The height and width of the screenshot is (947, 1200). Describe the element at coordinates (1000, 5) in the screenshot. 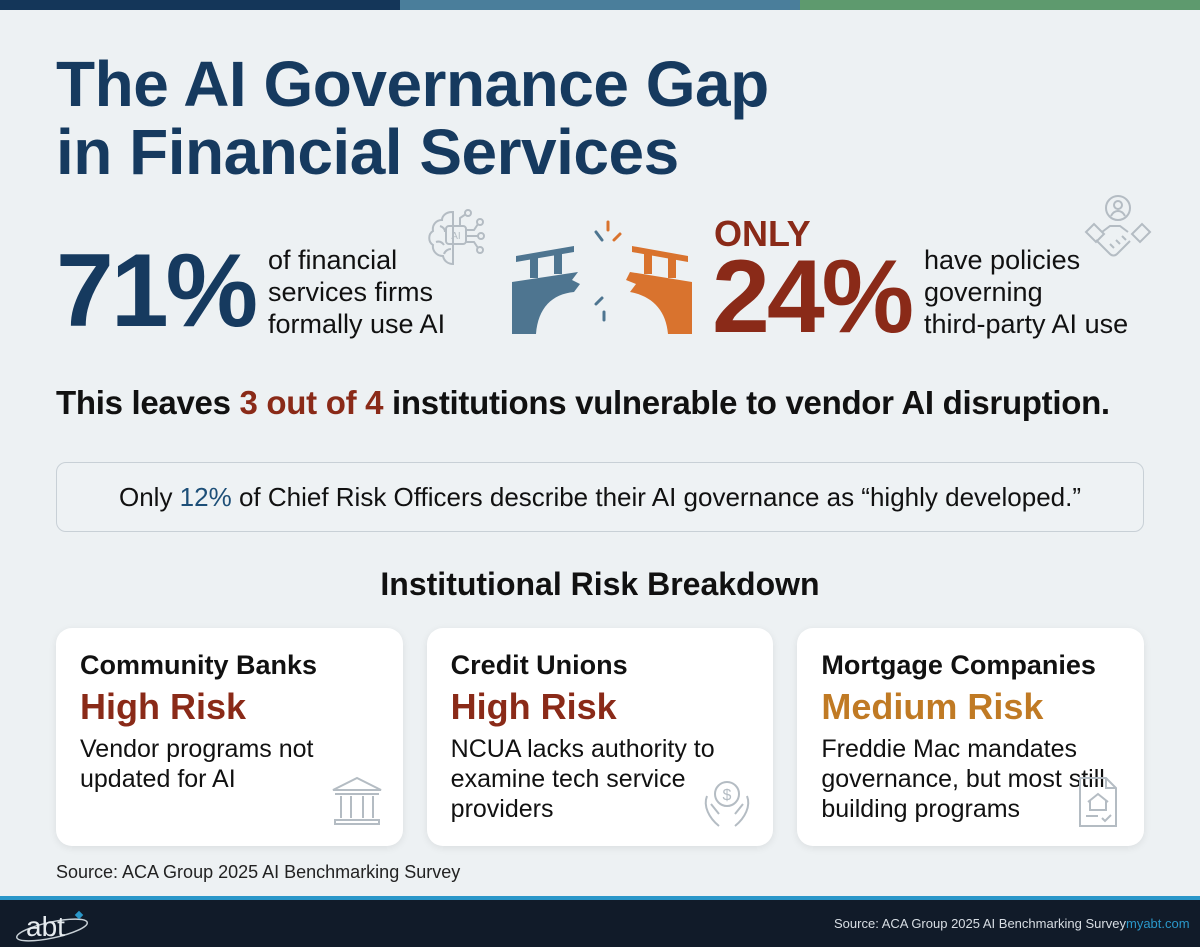

I see `topbar-segment-green` at that location.